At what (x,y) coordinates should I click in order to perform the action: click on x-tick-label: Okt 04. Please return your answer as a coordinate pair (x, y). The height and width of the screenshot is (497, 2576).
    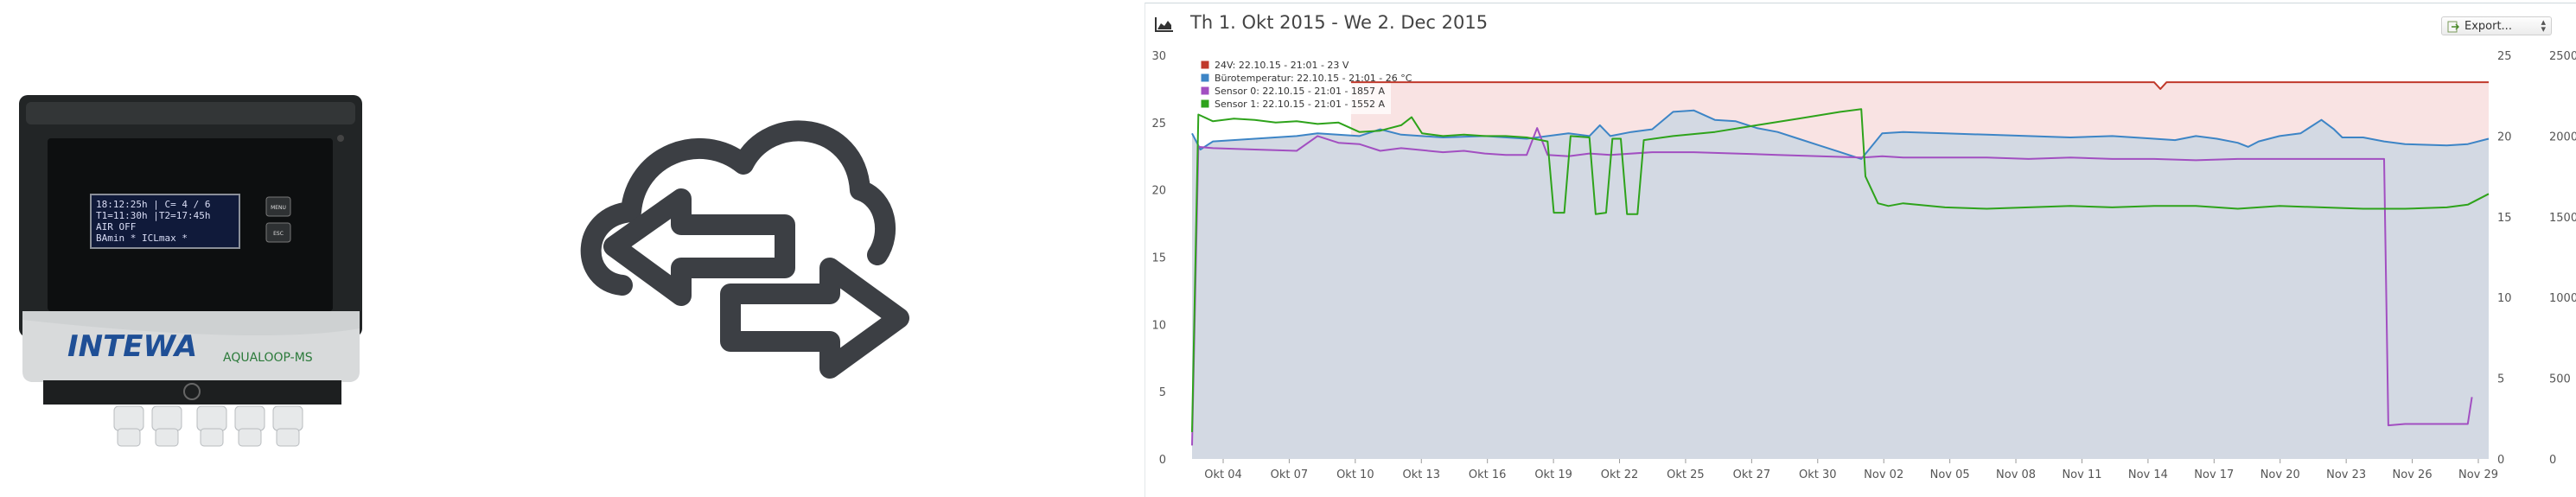
    Looking at the image, I should click on (1223, 474).